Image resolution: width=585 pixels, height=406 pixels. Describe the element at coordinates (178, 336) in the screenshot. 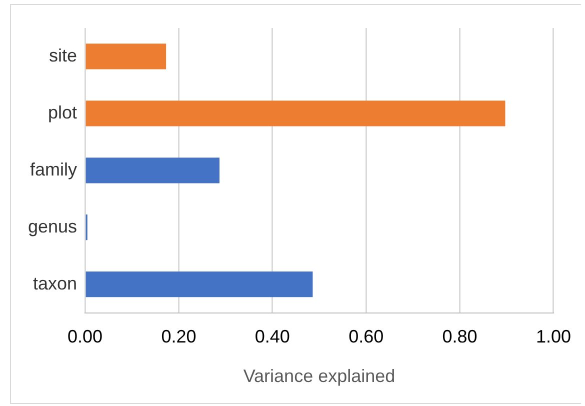

I see `x-tick-label: 0.20` at that location.